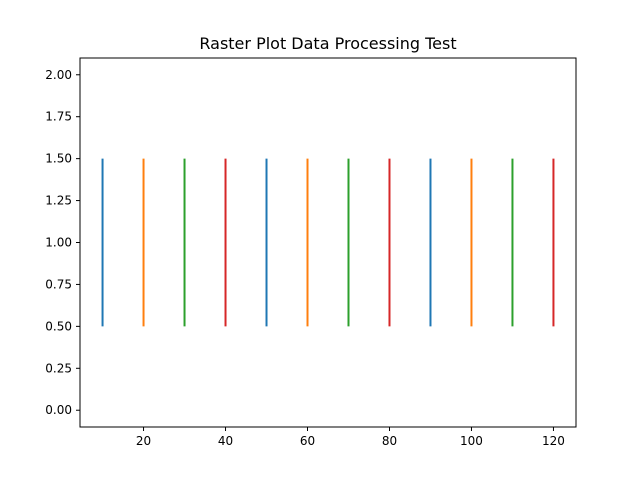 The height and width of the screenshot is (480, 640). What do you see at coordinates (58, 284) in the screenshot?
I see `y-tick-label: 0.75` at bounding box center [58, 284].